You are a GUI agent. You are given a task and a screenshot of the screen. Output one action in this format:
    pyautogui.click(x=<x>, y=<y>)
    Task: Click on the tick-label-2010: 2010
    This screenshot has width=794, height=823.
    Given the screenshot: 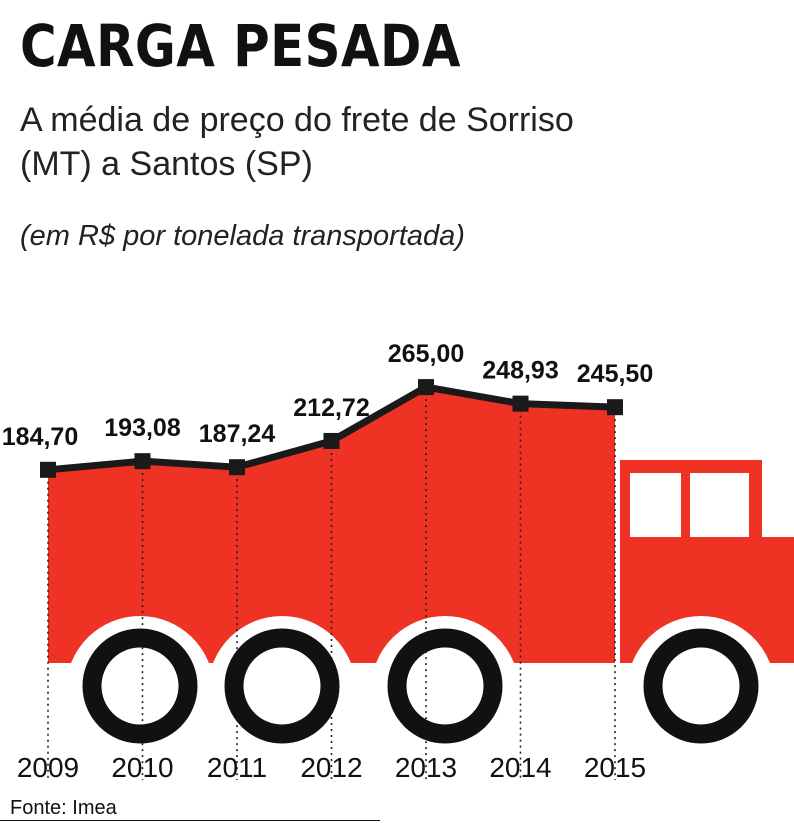 What is the action you would take?
    pyautogui.click(x=142, y=767)
    